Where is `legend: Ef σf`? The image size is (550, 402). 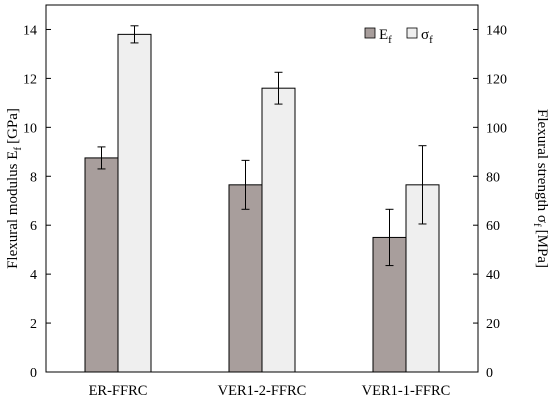
legend: Ef σf is located at coordinates (398, 36).